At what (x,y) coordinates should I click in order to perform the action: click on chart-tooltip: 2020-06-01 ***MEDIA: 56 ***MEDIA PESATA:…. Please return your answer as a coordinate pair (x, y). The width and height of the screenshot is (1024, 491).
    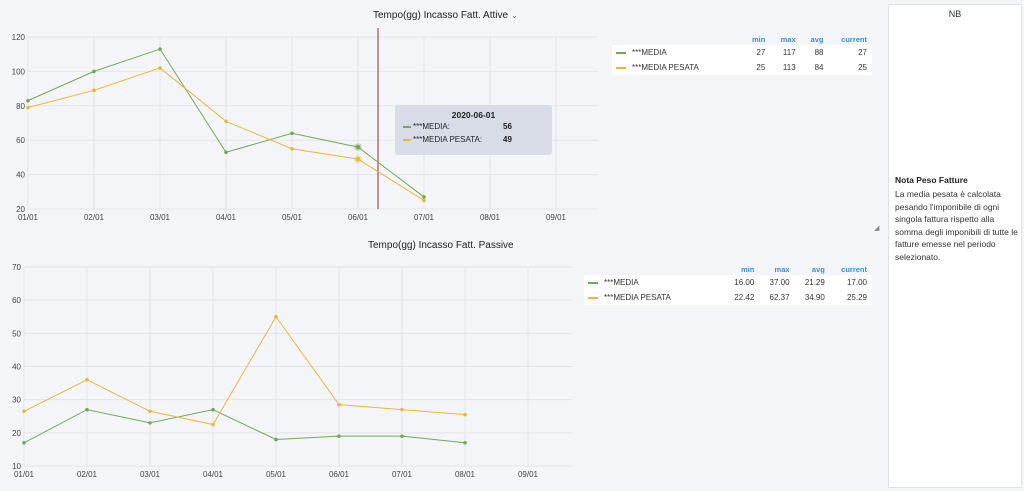
    Looking at the image, I should click on (473, 130).